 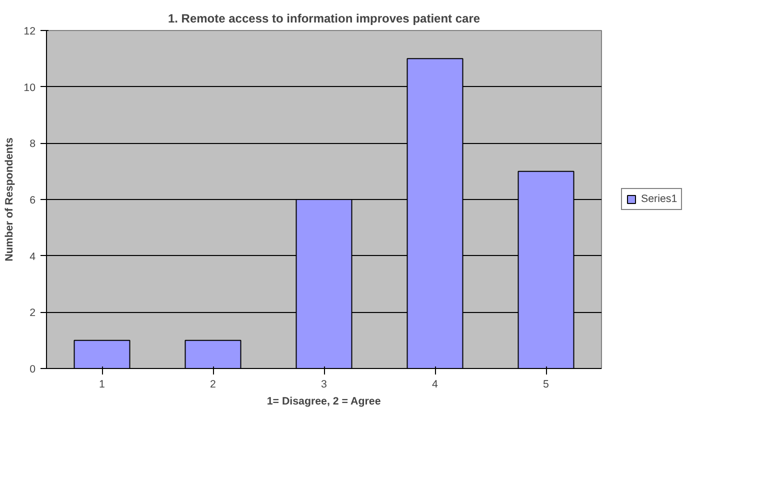 What do you see at coordinates (10, 200) in the screenshot?
I see `y-axis-title: Number of Respondents` at bounding box center [10, 200].